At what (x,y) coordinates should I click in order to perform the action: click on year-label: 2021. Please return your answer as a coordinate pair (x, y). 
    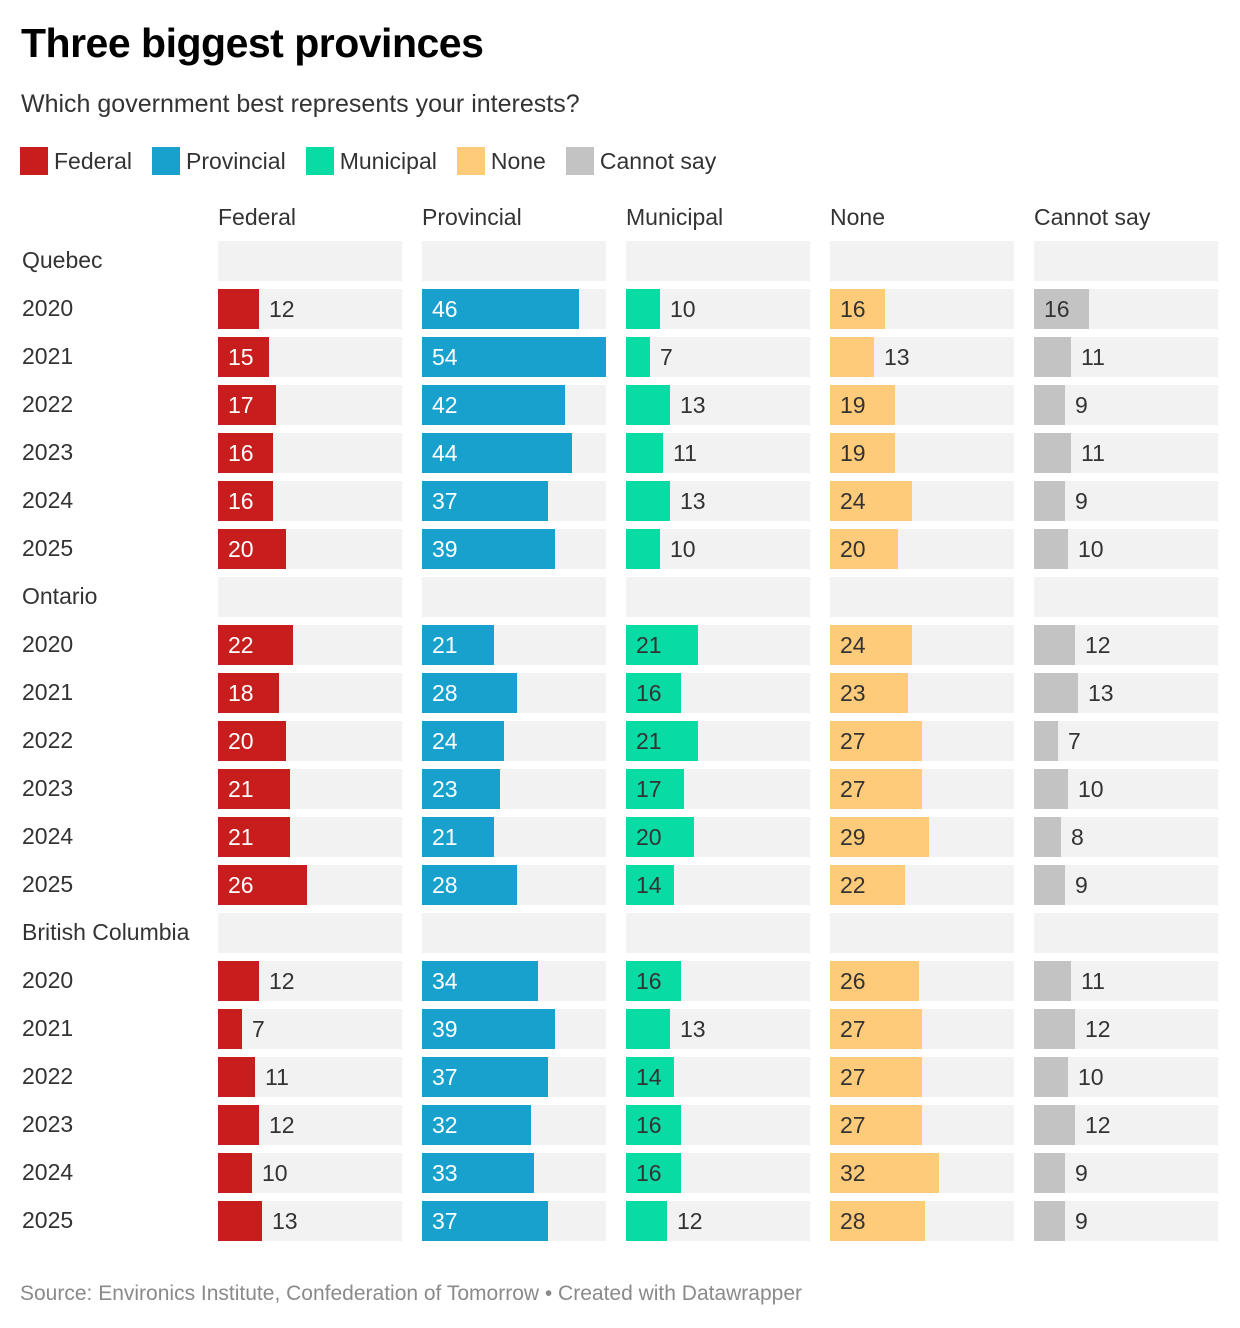
    Looking at the image, I should click on (48, 356).